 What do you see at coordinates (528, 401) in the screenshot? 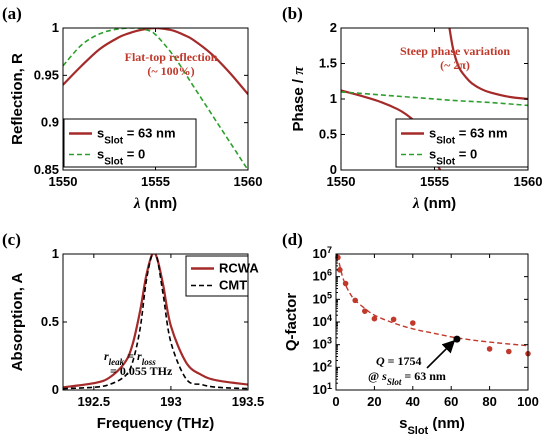
I see `x-tick-label: 100` at bounding box center [528, 401].